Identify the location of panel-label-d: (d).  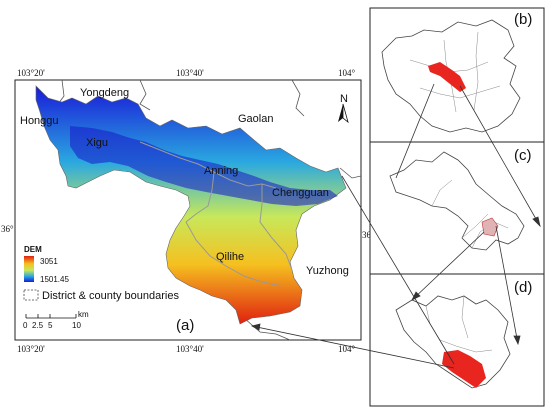
(523, 287).